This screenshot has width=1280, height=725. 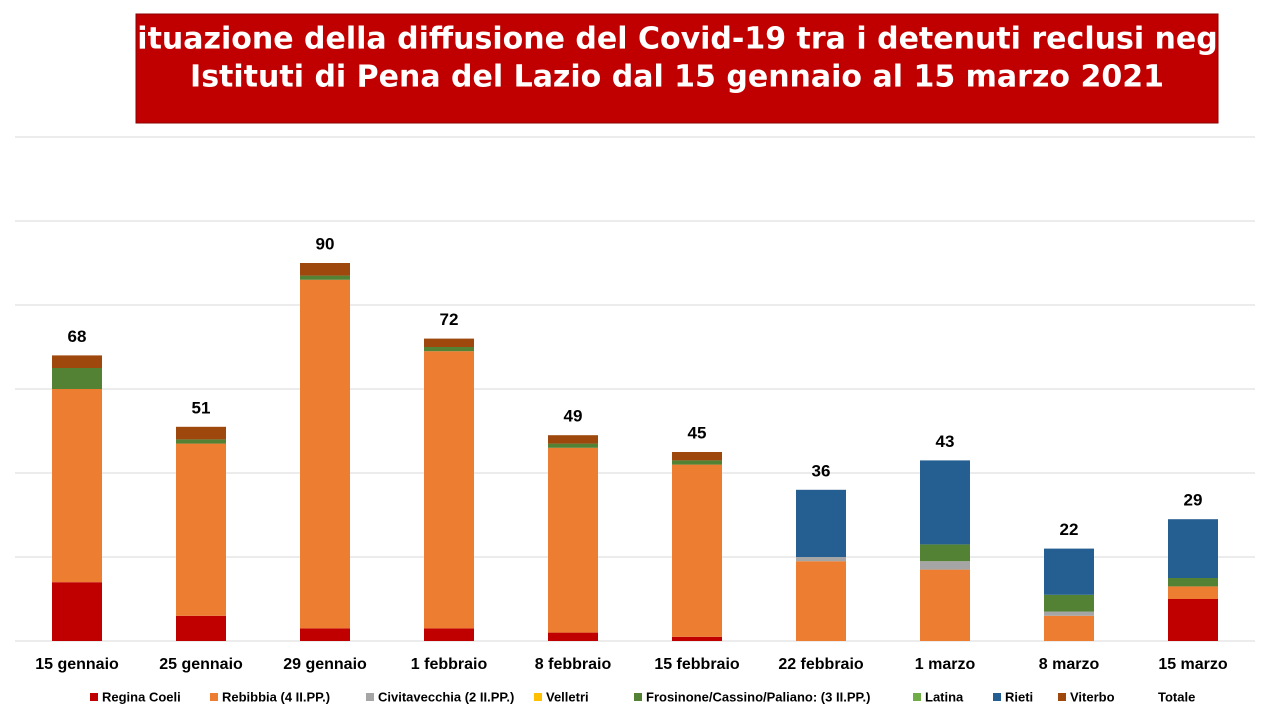 What do you see at coordinates (821, 664) in the screenshot?
I see `x-tick-label: 22 febbraio` at bounding box center [821, 664].